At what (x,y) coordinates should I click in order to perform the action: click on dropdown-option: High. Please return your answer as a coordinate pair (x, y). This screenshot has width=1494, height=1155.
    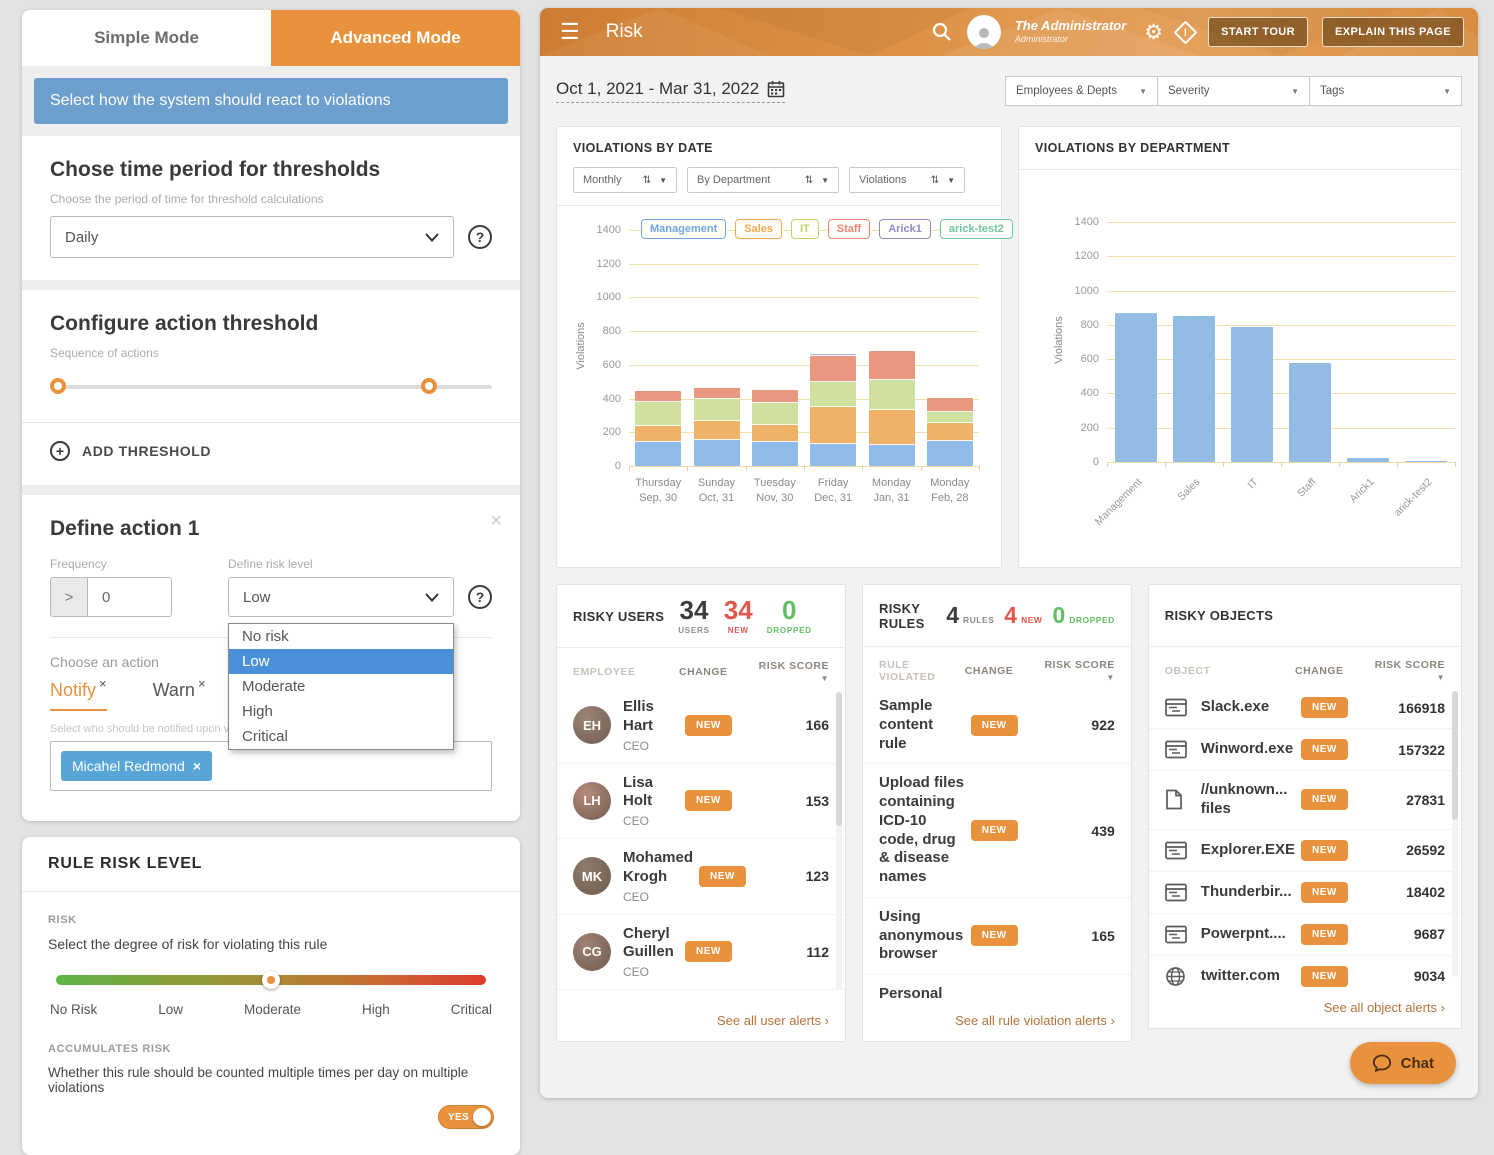
    Looking at the image, I should click on (257, 711).